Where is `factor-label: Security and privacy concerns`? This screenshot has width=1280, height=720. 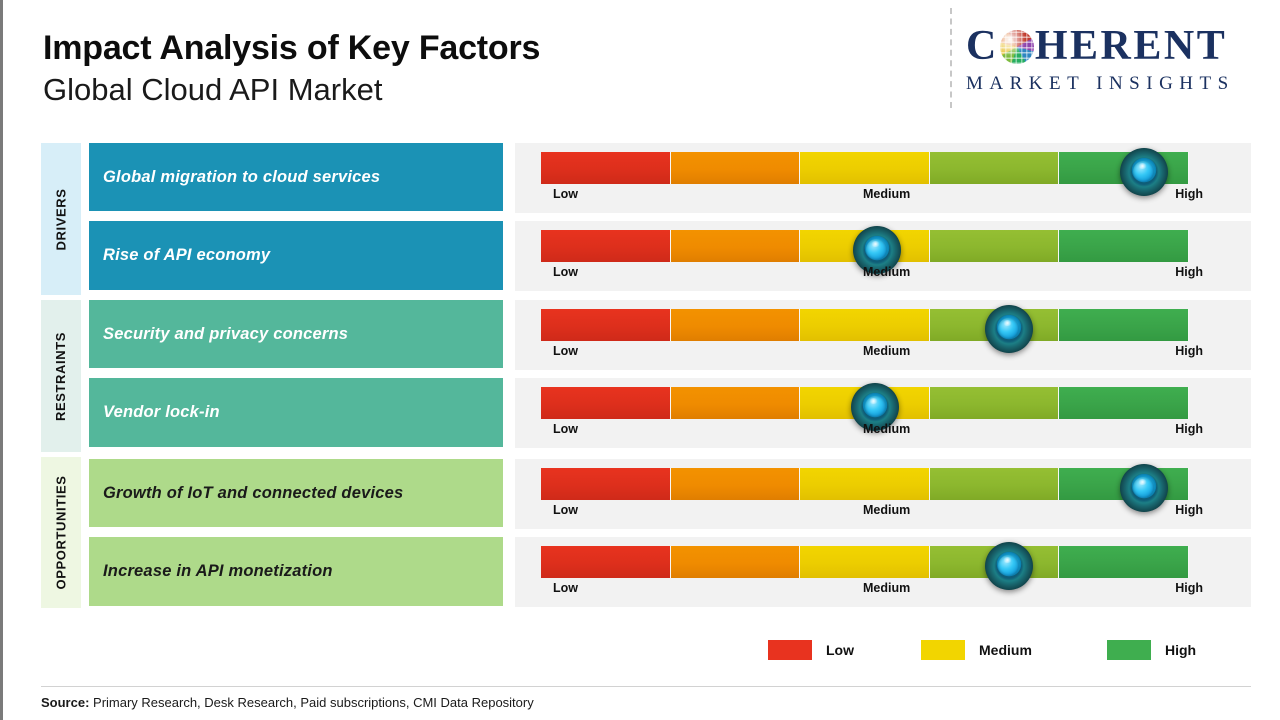
factor-label: Security and privacy concerns is located at coordinates (226, 333).